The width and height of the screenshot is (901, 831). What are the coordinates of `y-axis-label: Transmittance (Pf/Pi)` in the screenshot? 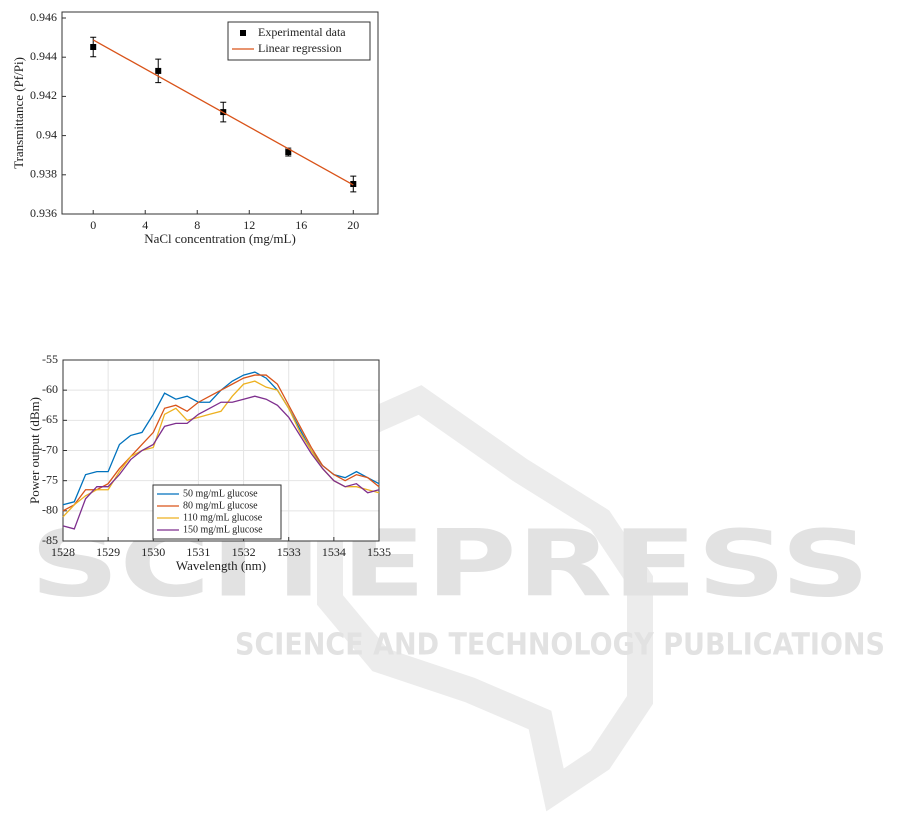 It's located at (18, 113).